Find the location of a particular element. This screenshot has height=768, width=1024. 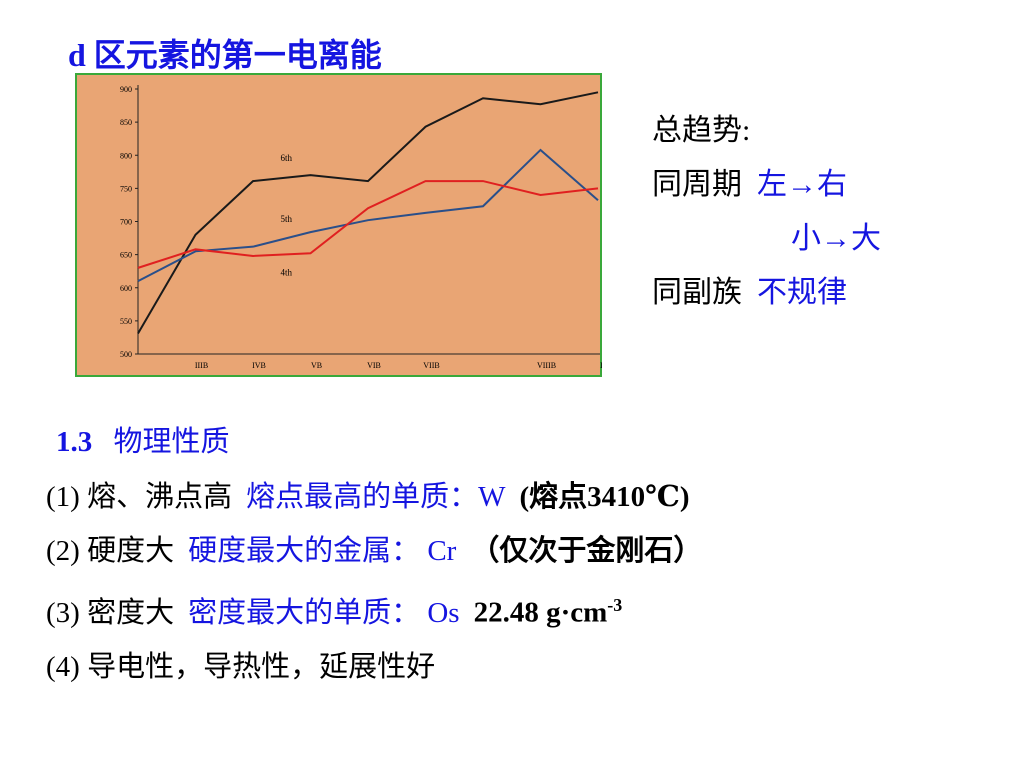

line-label: (3) 密度大 is located at coordinates (110, 612).